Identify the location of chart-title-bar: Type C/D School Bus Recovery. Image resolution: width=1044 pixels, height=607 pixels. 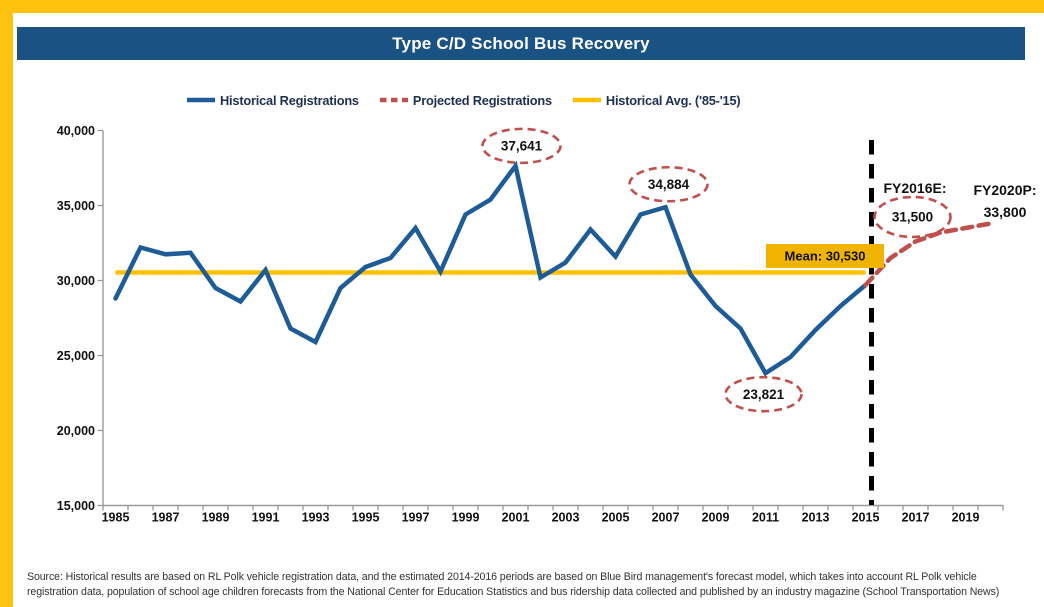
(521, 43).